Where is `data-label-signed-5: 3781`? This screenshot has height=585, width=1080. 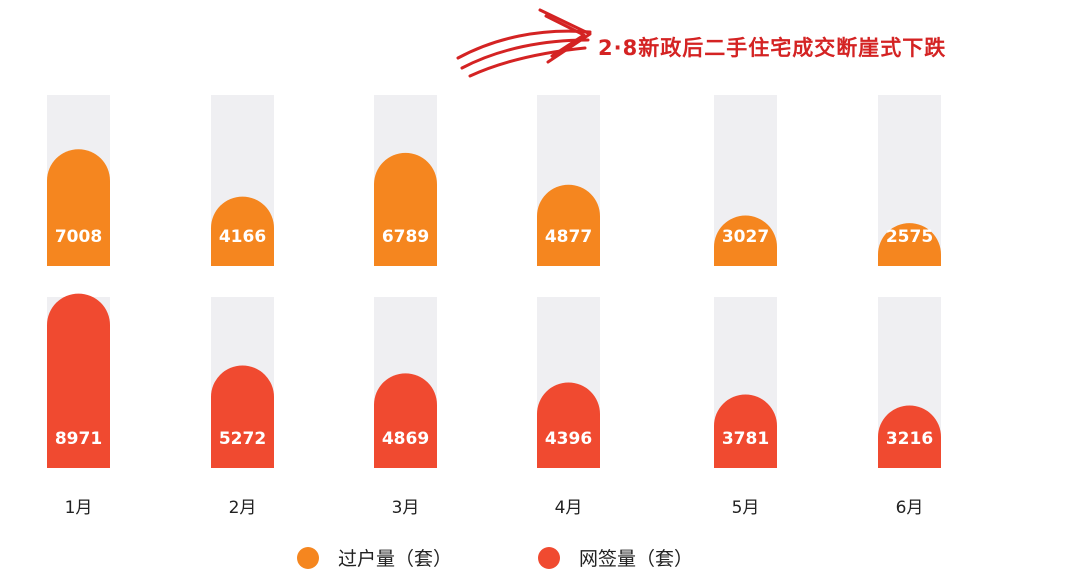
data-label-signed-5: 3781 is located at coordinates (745, 439).